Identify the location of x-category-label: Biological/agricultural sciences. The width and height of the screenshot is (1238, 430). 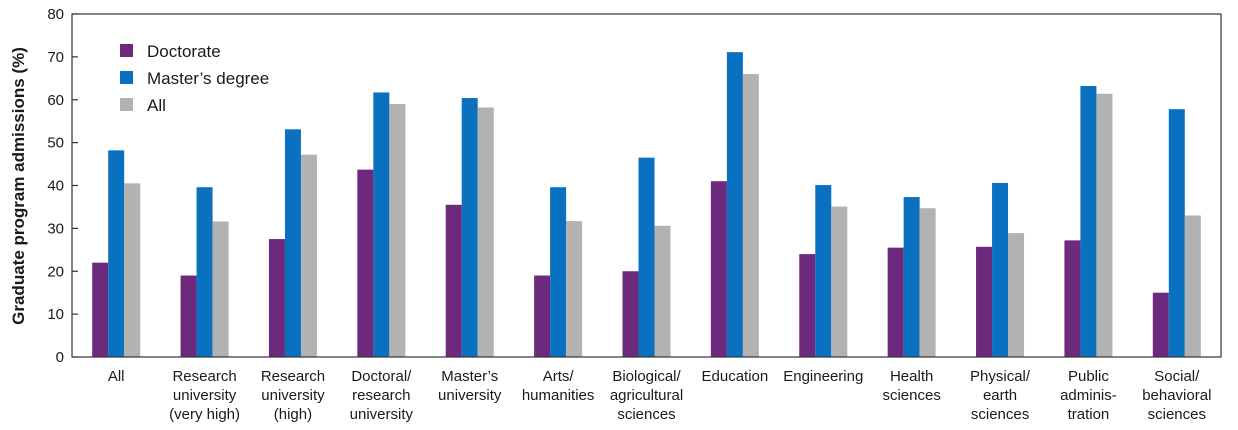
(646, 395).